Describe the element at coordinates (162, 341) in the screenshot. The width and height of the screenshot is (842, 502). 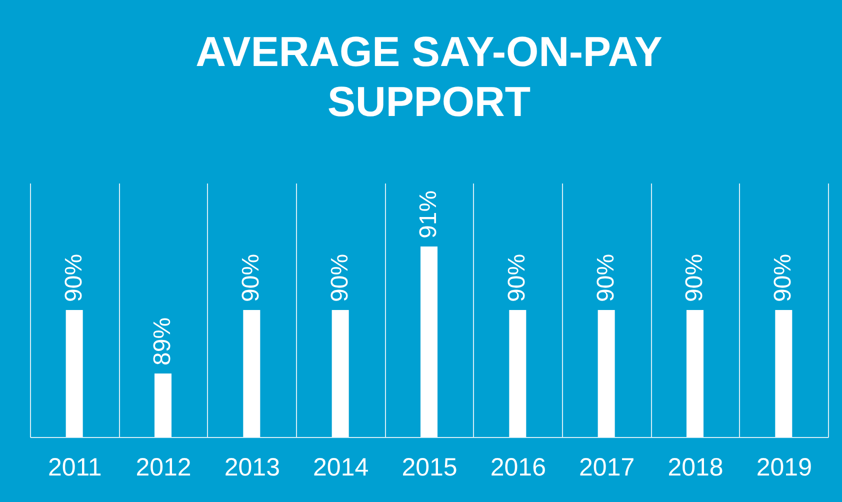
I see `data-label: 89%` at that location.